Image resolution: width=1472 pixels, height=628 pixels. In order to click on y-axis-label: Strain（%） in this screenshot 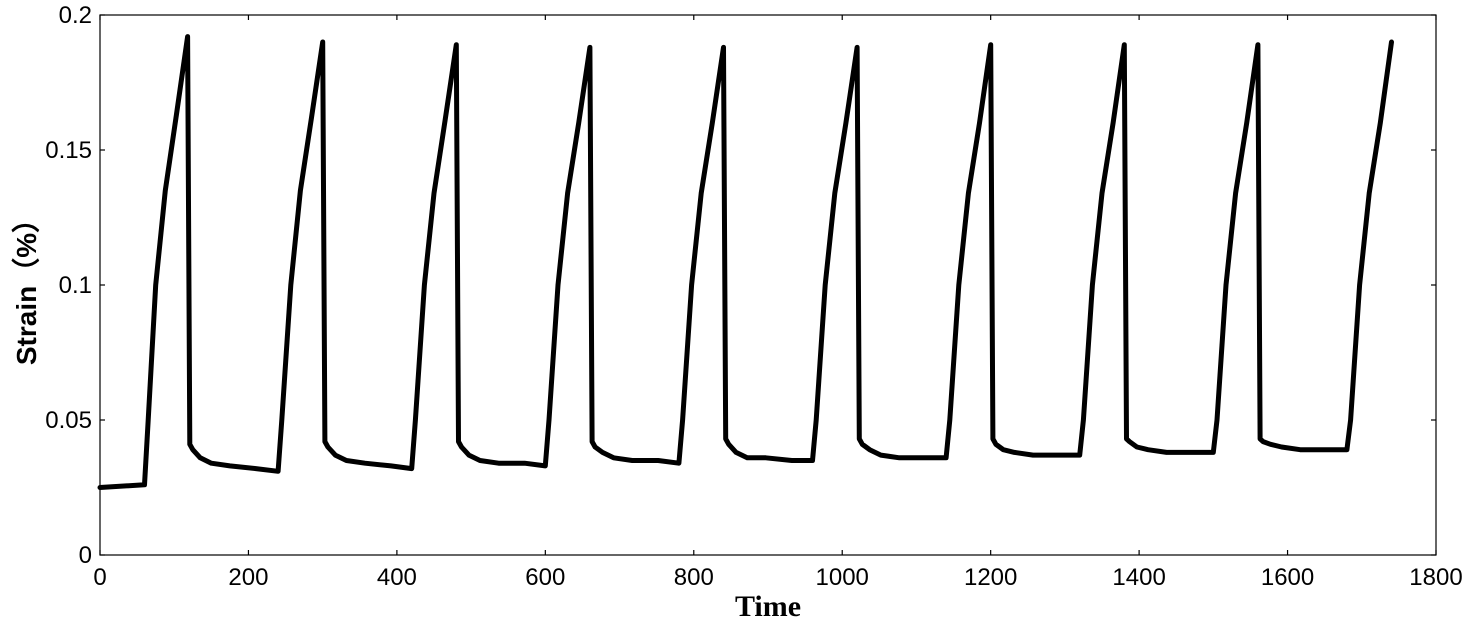, I will do `click(26, 285)`.